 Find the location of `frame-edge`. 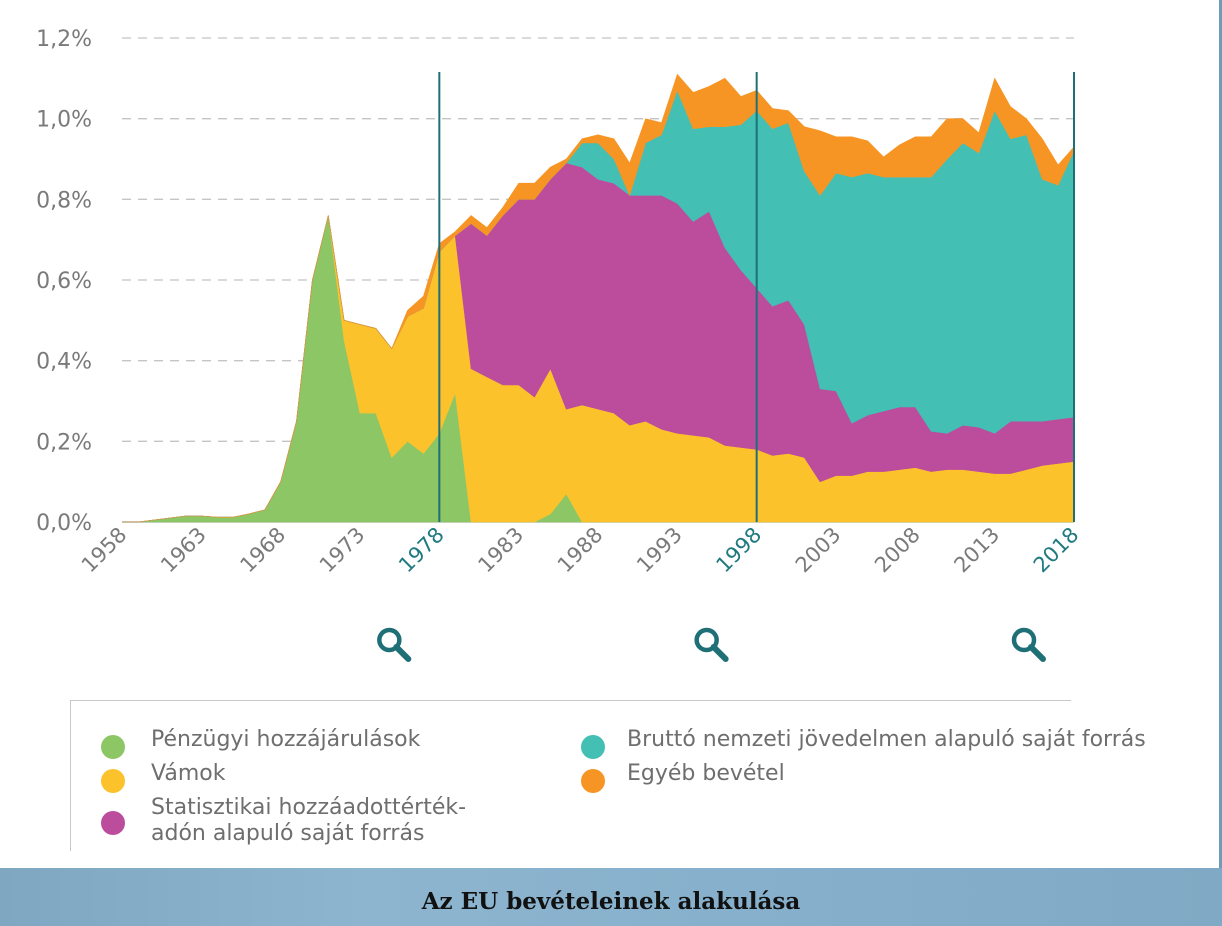

frame-edge is located at coordinates (1220, 434).